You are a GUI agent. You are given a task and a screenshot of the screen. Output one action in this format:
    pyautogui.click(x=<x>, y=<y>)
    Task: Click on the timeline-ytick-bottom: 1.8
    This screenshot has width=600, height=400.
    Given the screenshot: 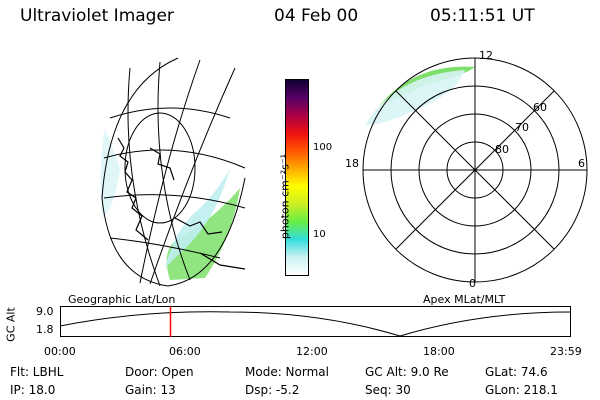 What is the action you would take?
    pyautogui.click(x=45, y=329)
    